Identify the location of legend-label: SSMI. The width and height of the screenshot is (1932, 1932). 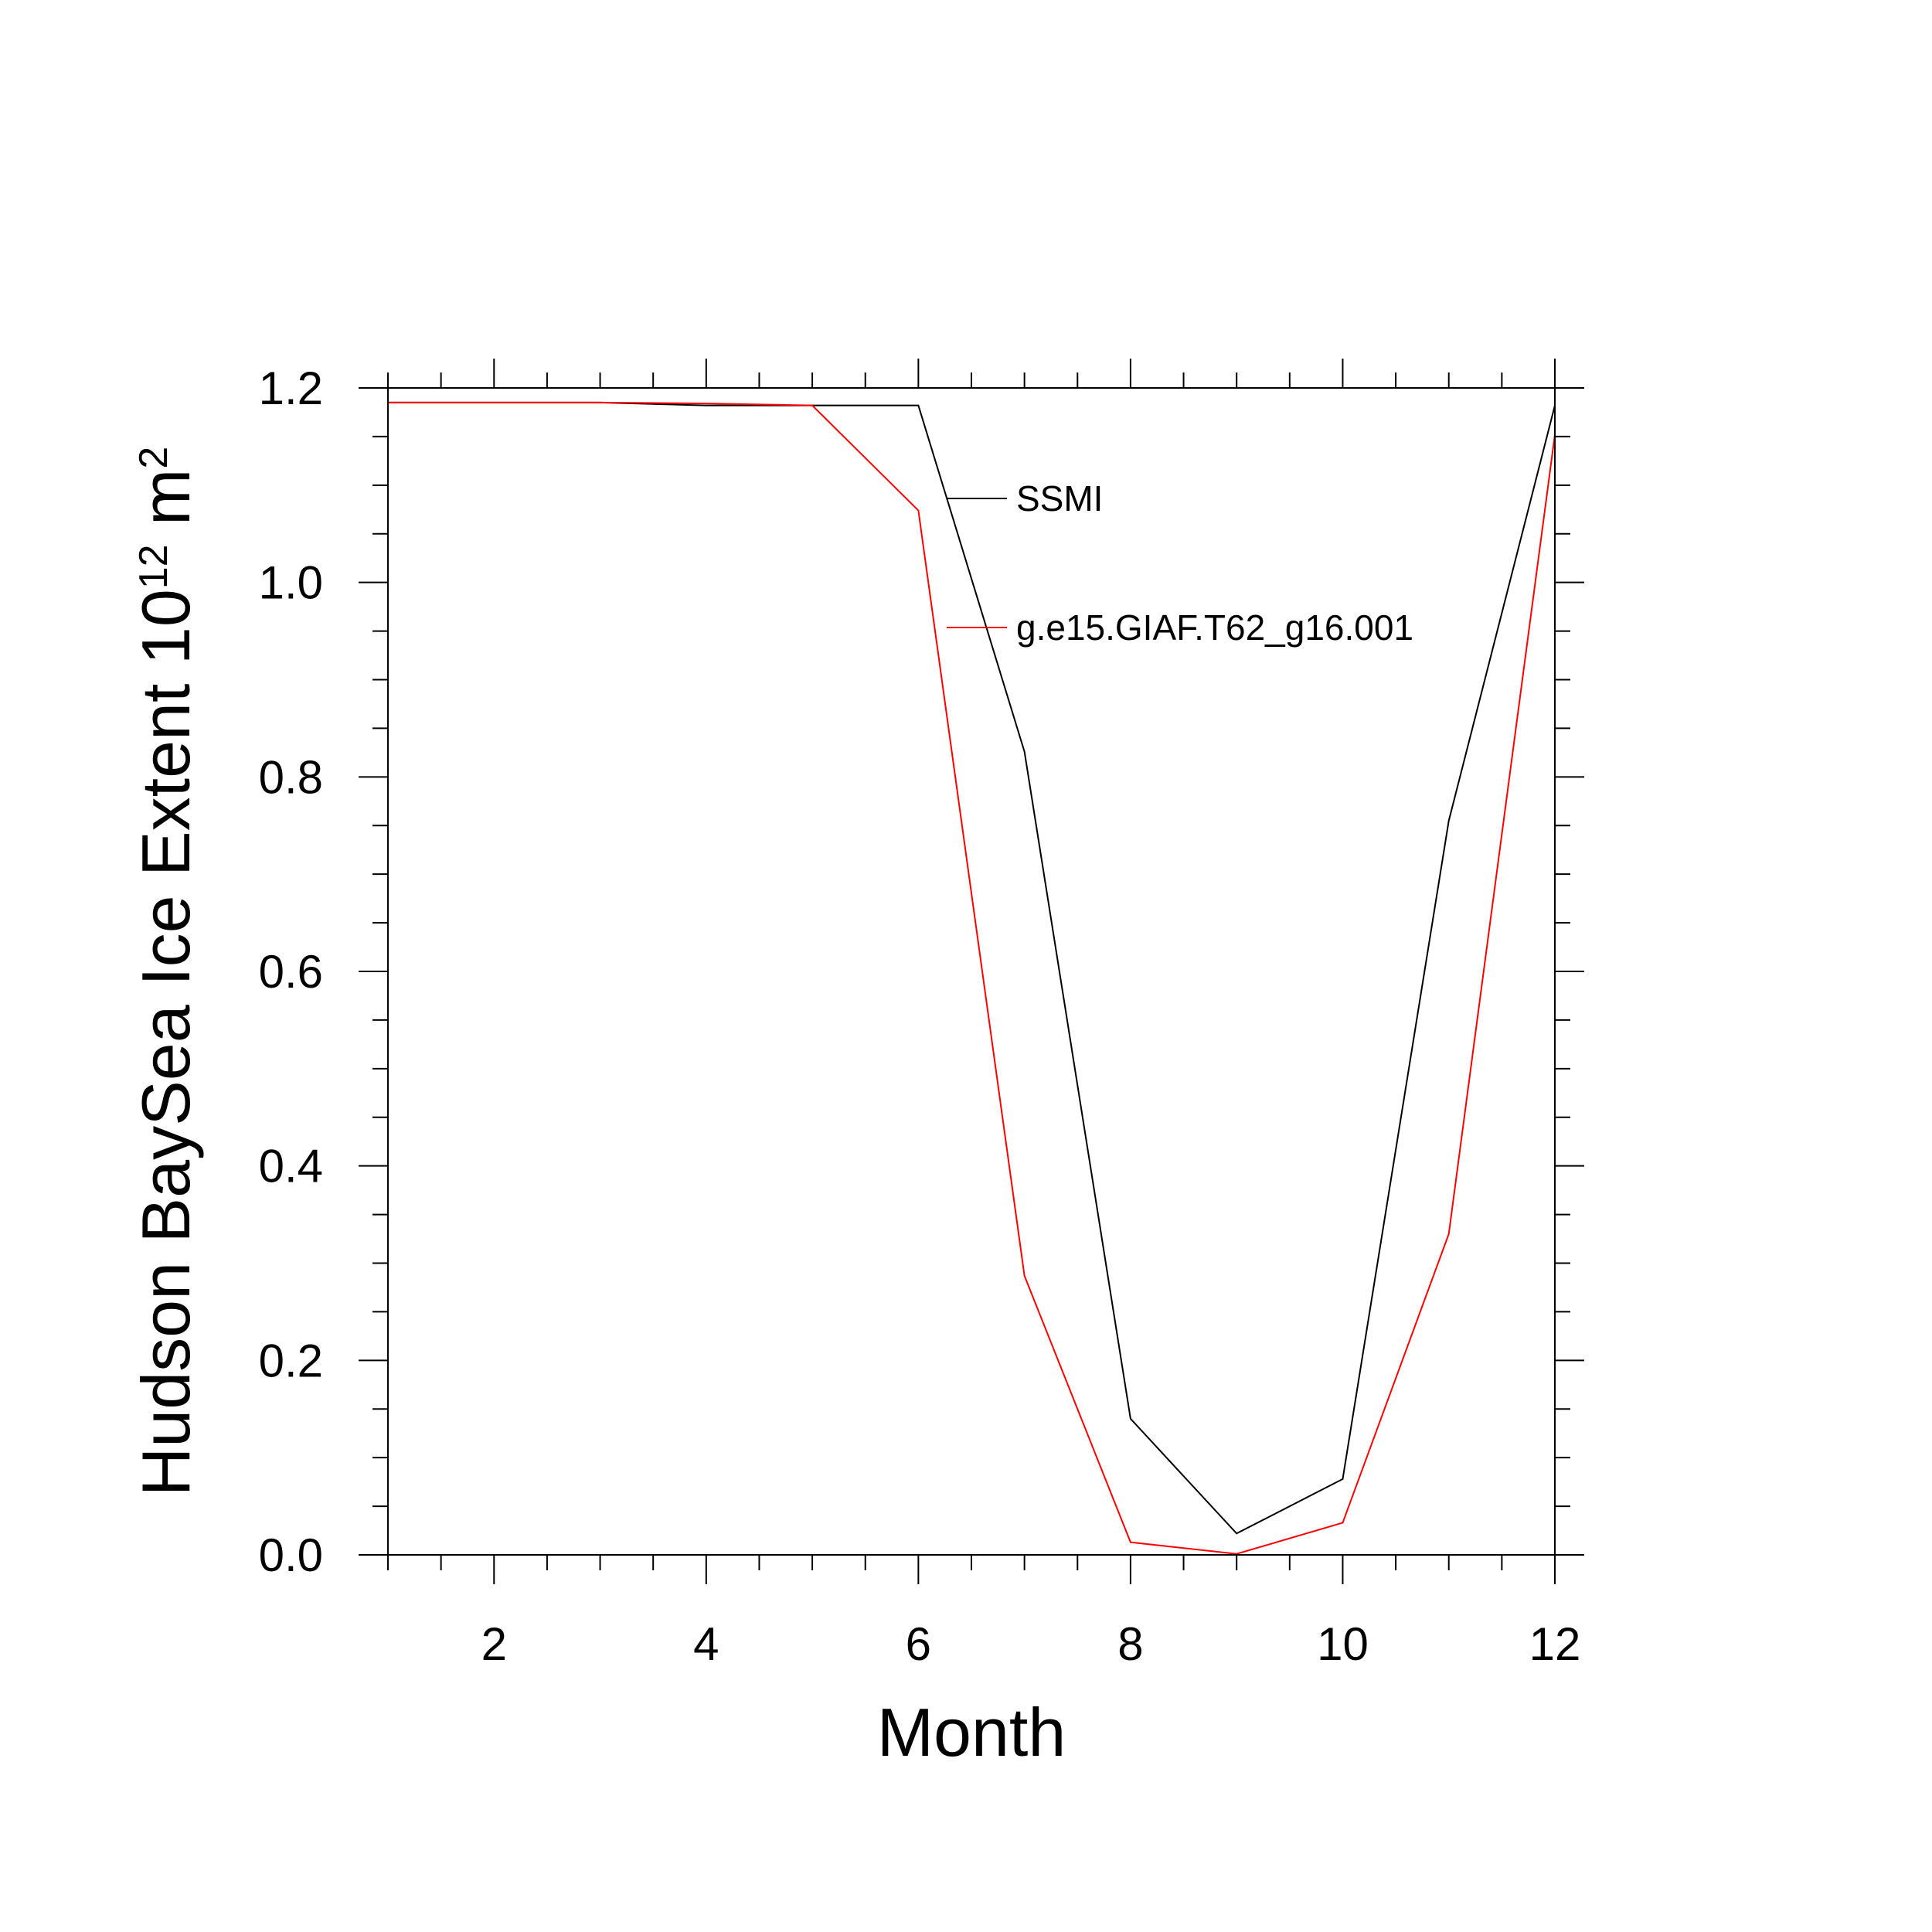
(1059, 499).